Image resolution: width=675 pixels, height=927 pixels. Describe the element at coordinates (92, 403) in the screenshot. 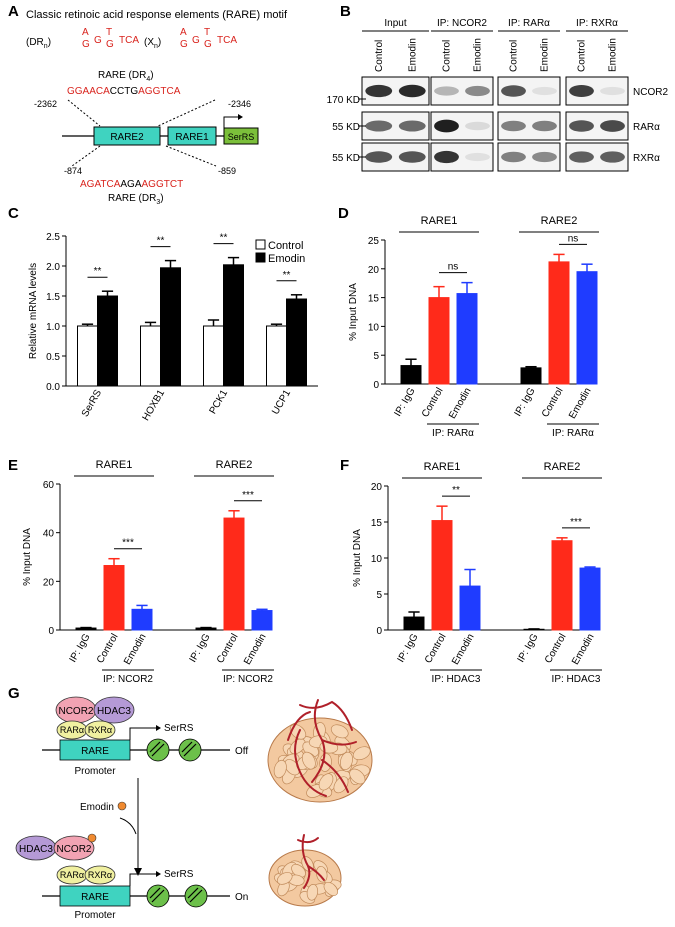

I see `x-tick-label: SerRS` at that location.